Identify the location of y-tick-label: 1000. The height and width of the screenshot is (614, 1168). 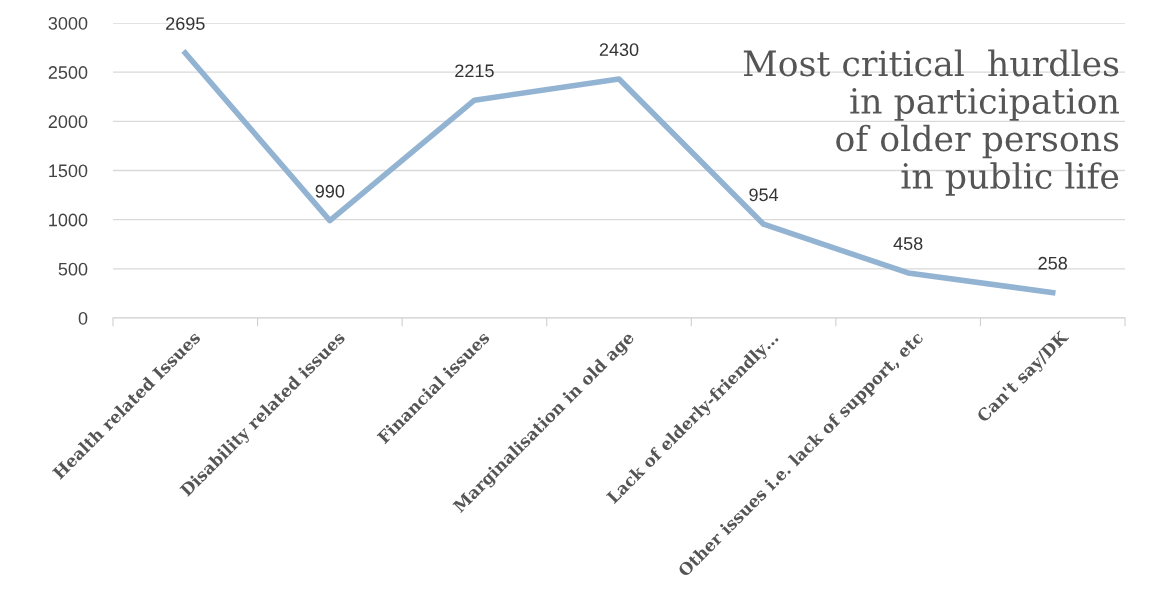
(68, 220).